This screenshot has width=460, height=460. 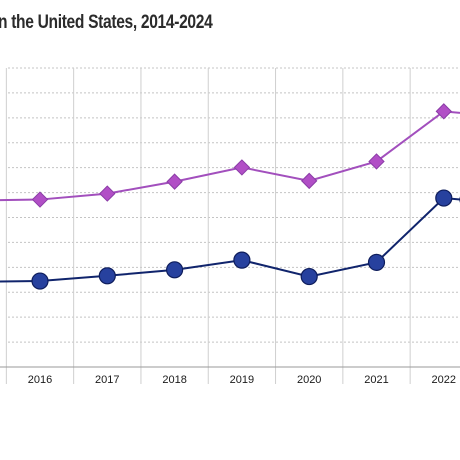 What do you see at coordinates (444, 380) in the screenshot?
I see `x-tick-label: 2022` at bounding box center [444, 380].